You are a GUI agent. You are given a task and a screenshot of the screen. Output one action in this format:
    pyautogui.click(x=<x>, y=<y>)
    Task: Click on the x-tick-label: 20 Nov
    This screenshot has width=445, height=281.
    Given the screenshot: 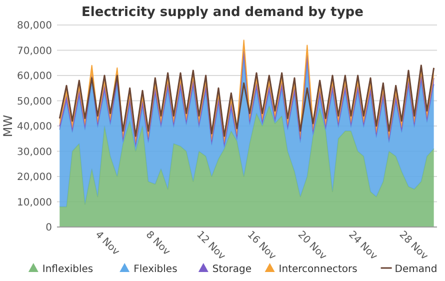 What is the action you would take?
    pyautogui.click(x=312, y=245)
    